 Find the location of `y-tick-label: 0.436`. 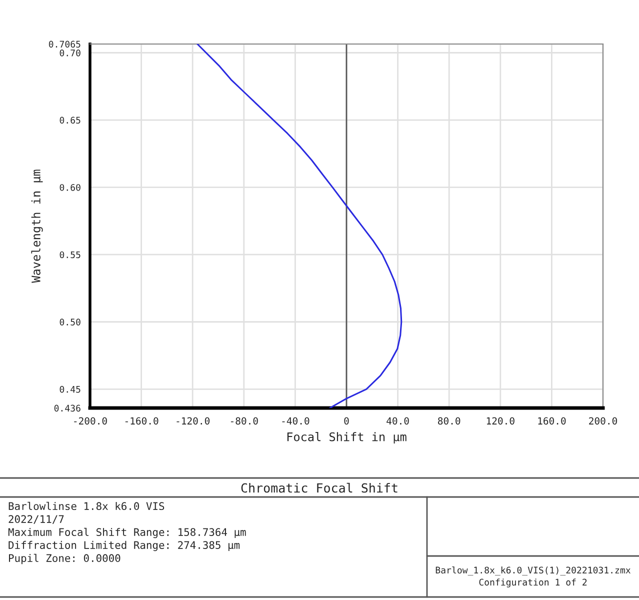

y-tick-label: 0.436 is located at coordinates (67, 408).